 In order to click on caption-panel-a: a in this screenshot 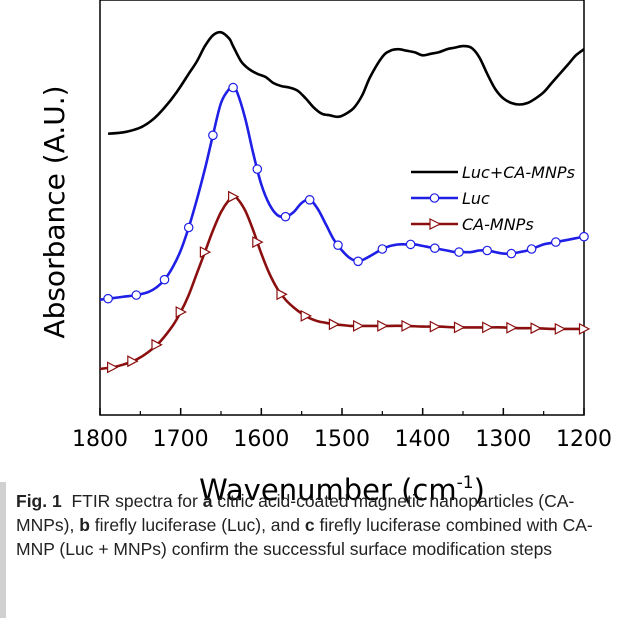, I will do `click(207, 501)`.